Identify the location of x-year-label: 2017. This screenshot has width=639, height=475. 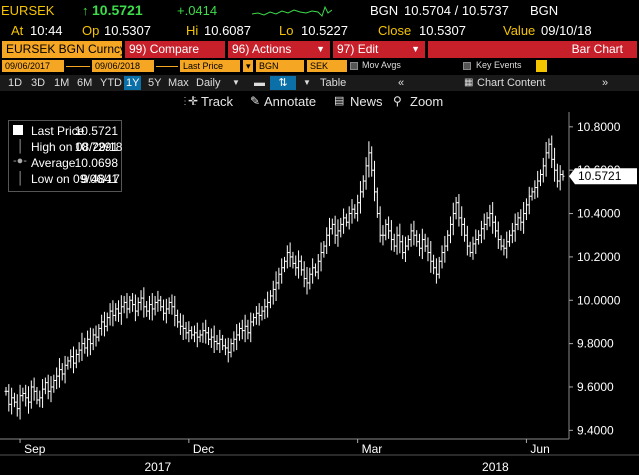
(157, 467).